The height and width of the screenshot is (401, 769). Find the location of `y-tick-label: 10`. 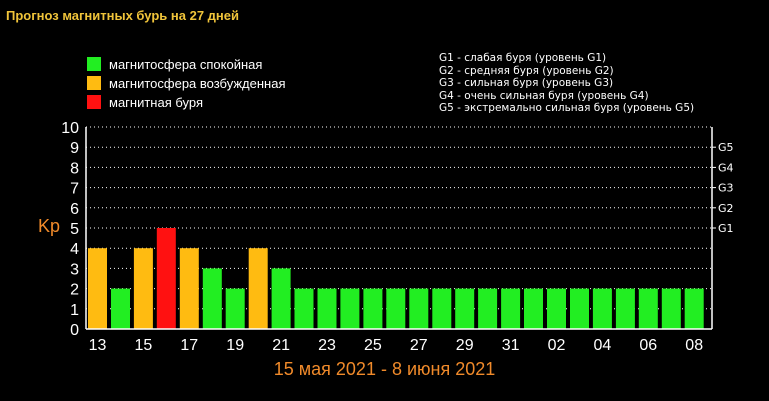

y-tick-label: 10 is located at coordinates (70, 128).